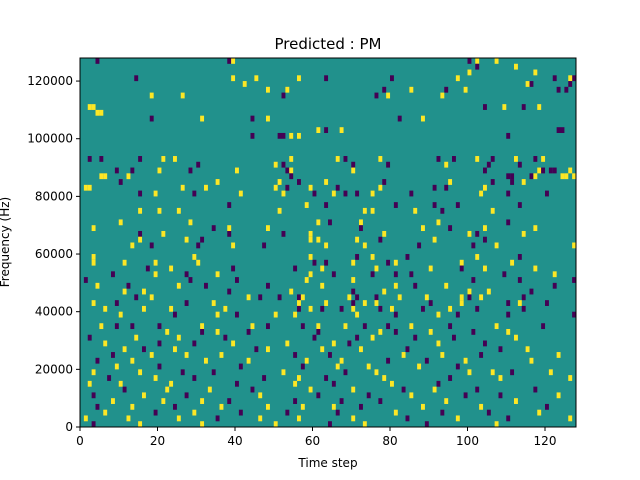 The image size is (640, 480). What do you see at coordinates (54, 312) in the screenshot?
I see `y-tick-label: 40000` at bounding box center [54, 312].